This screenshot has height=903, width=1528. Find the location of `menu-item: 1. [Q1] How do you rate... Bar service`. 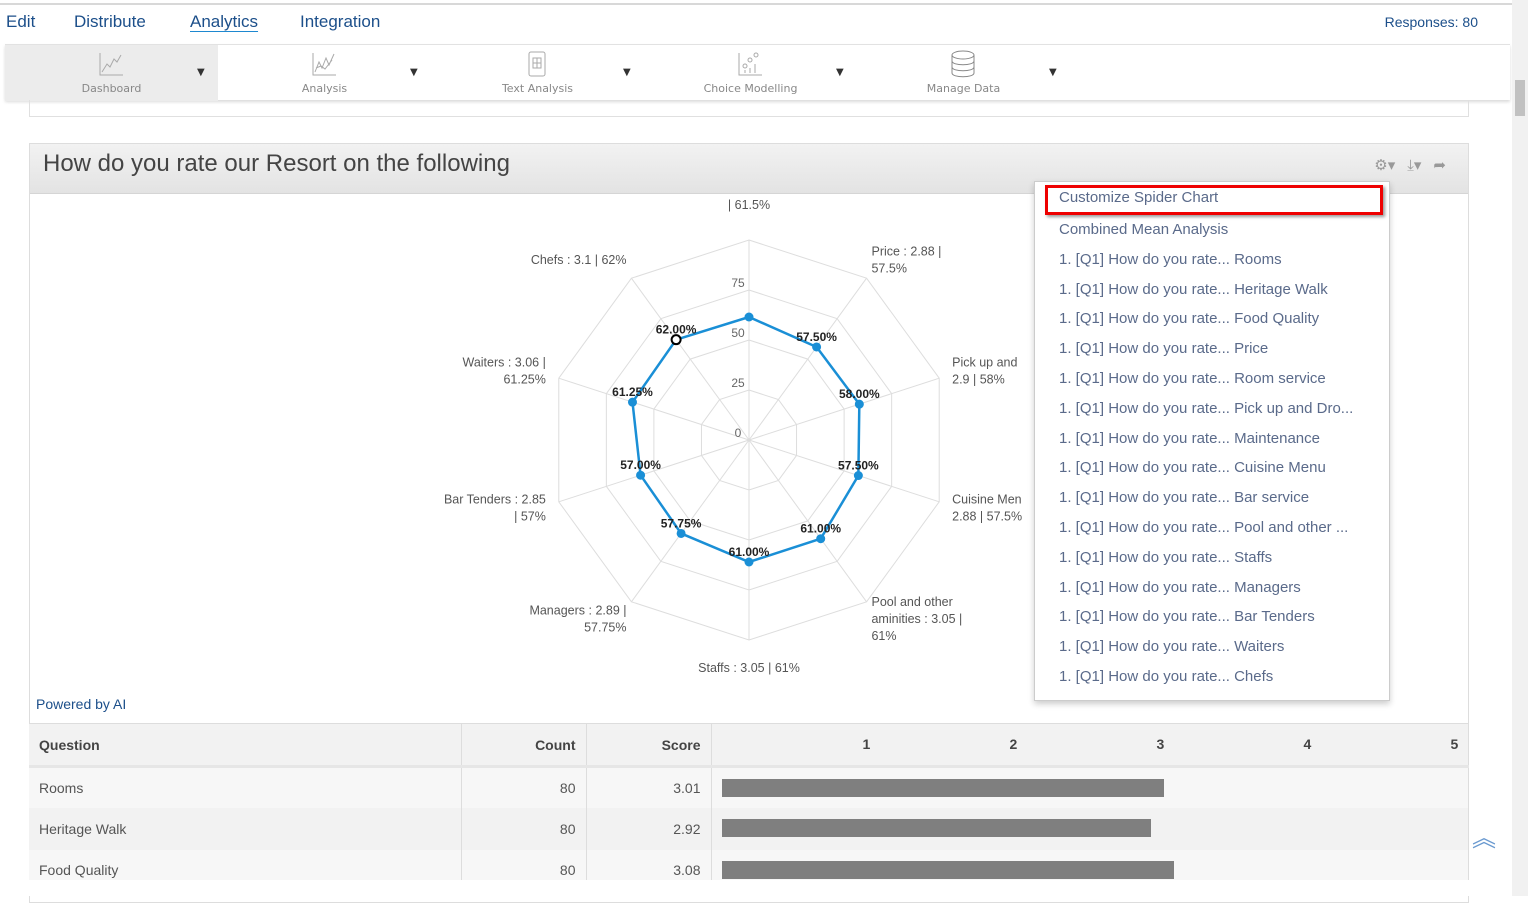

menu-item: 1. [Q1] How do you rate... Bar service is located at coordinates (1184, 498).